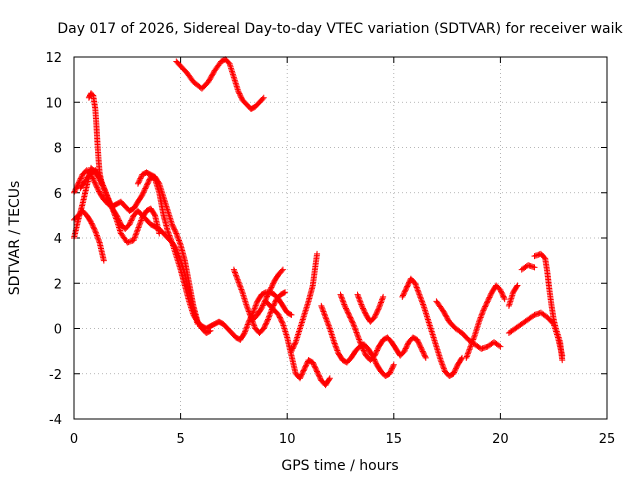  What do you see at coordinates (58, 330) in the screenshot?
I see `y-tick-label: 0` at bounding box center [58, 330].